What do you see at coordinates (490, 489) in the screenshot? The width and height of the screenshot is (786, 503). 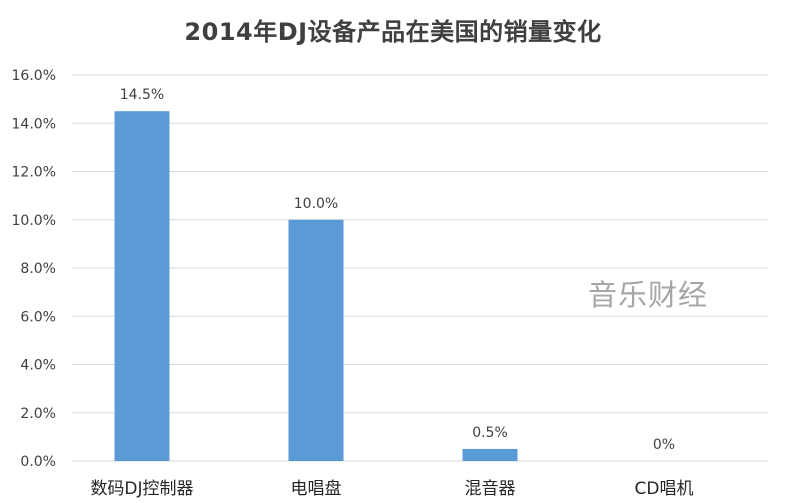 I see `x-category-label: 混音器` at bounding box center [490, 489].